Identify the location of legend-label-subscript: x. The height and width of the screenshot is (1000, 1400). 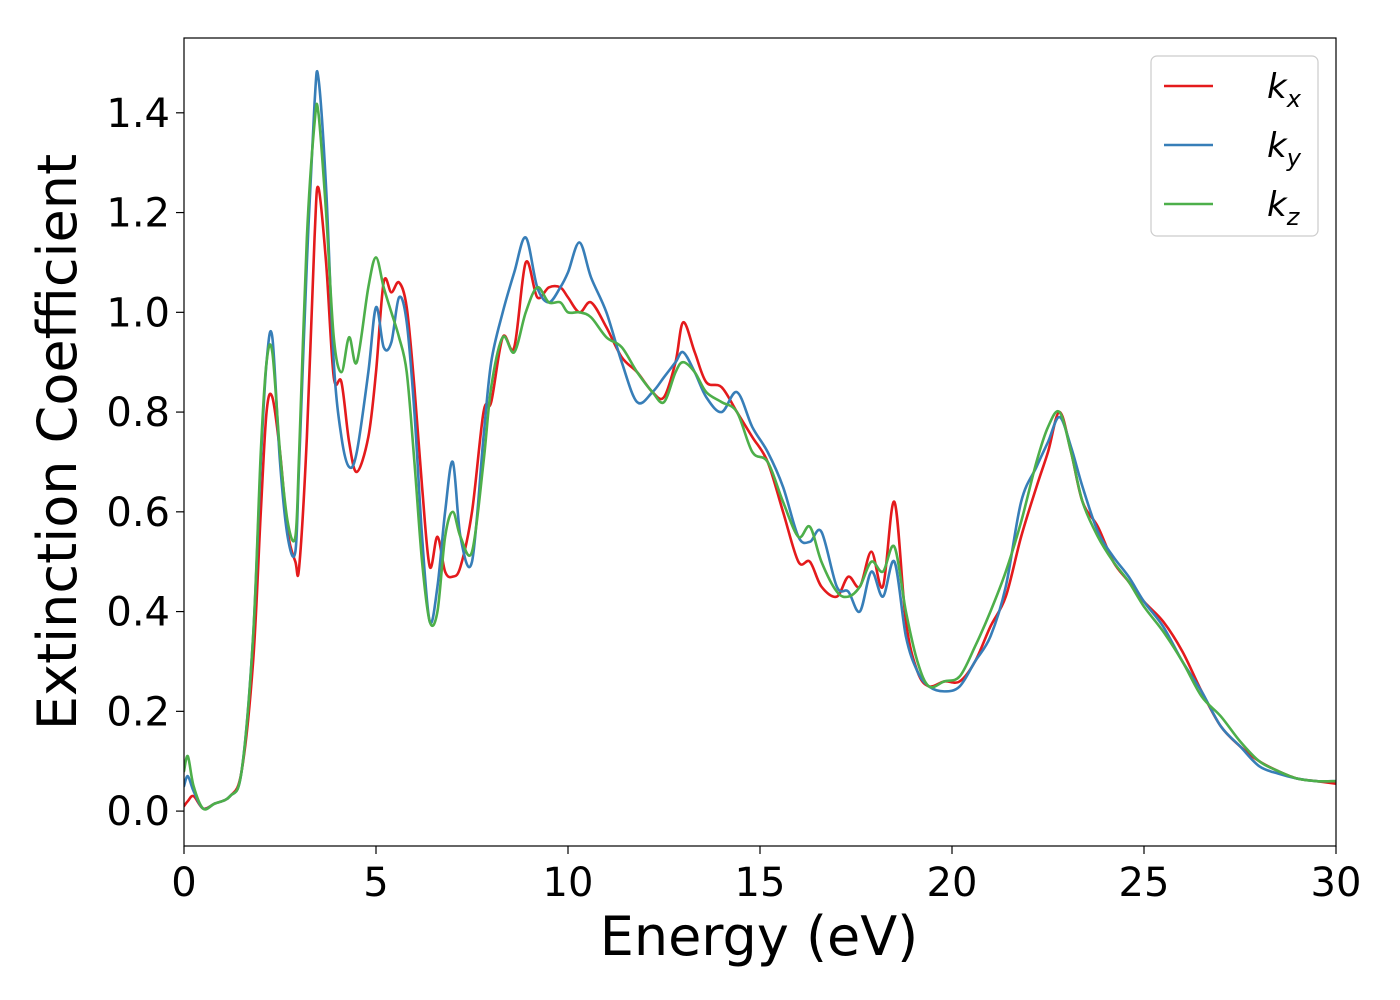
(1294, 99).